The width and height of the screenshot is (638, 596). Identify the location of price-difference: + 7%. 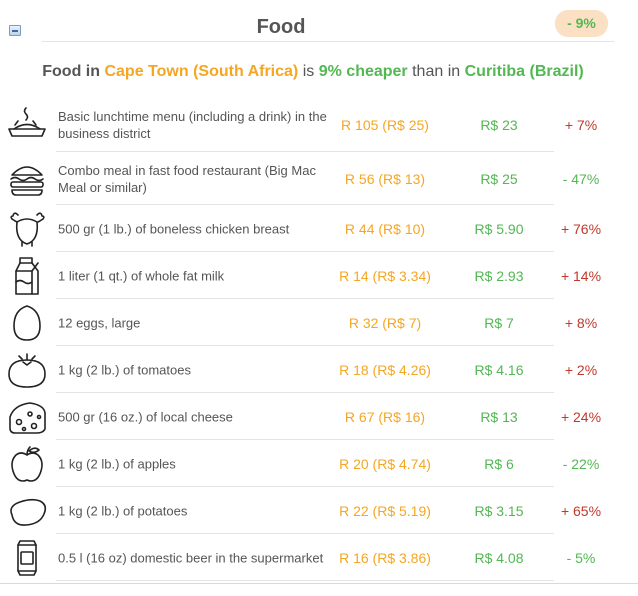
(581, 125).